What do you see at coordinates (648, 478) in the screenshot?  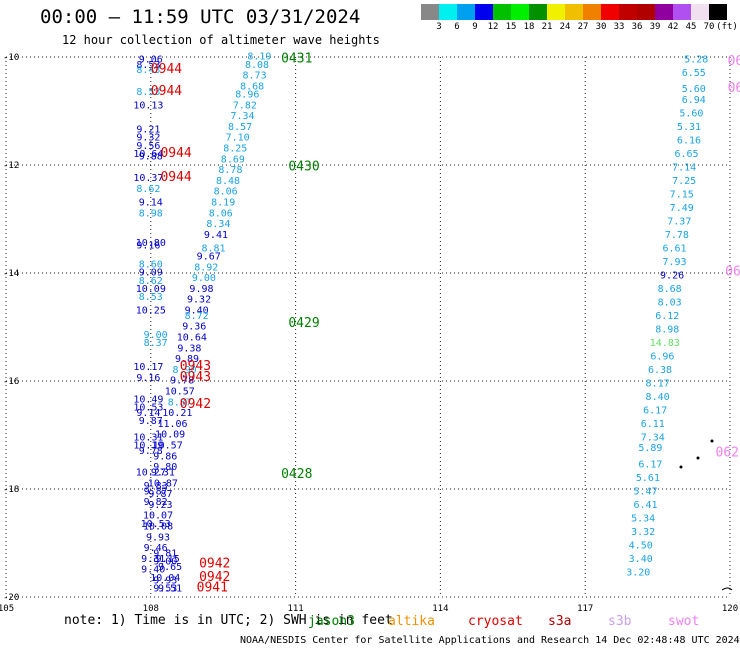 I see `wave-height-value: 5.61` at bounding box center [648, 478].